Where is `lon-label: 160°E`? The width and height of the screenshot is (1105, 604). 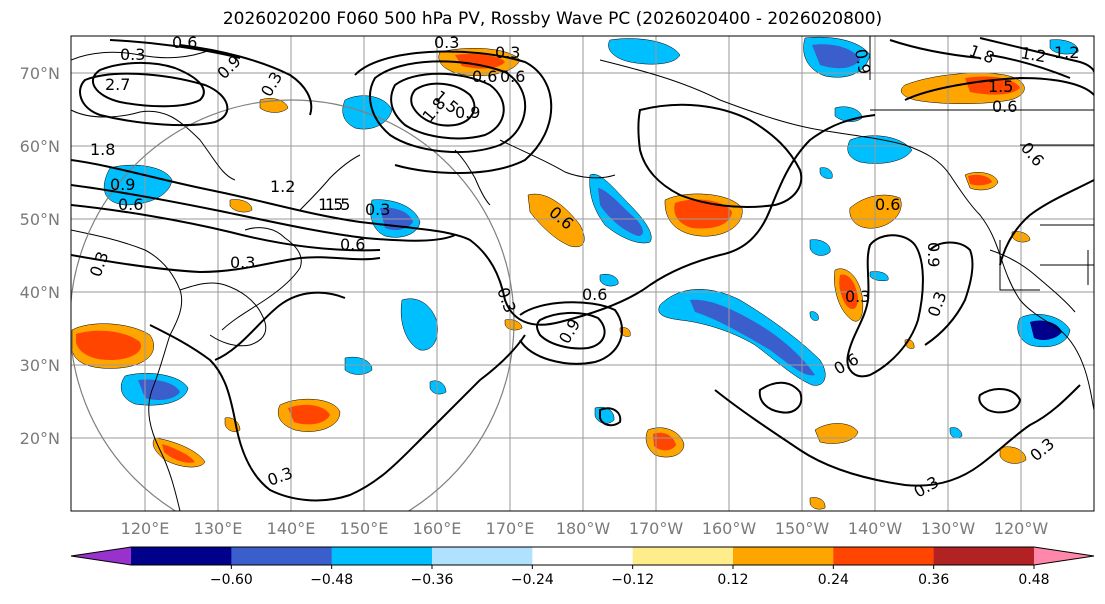 lon-label: 160°E is located at coordinates (437, 528).